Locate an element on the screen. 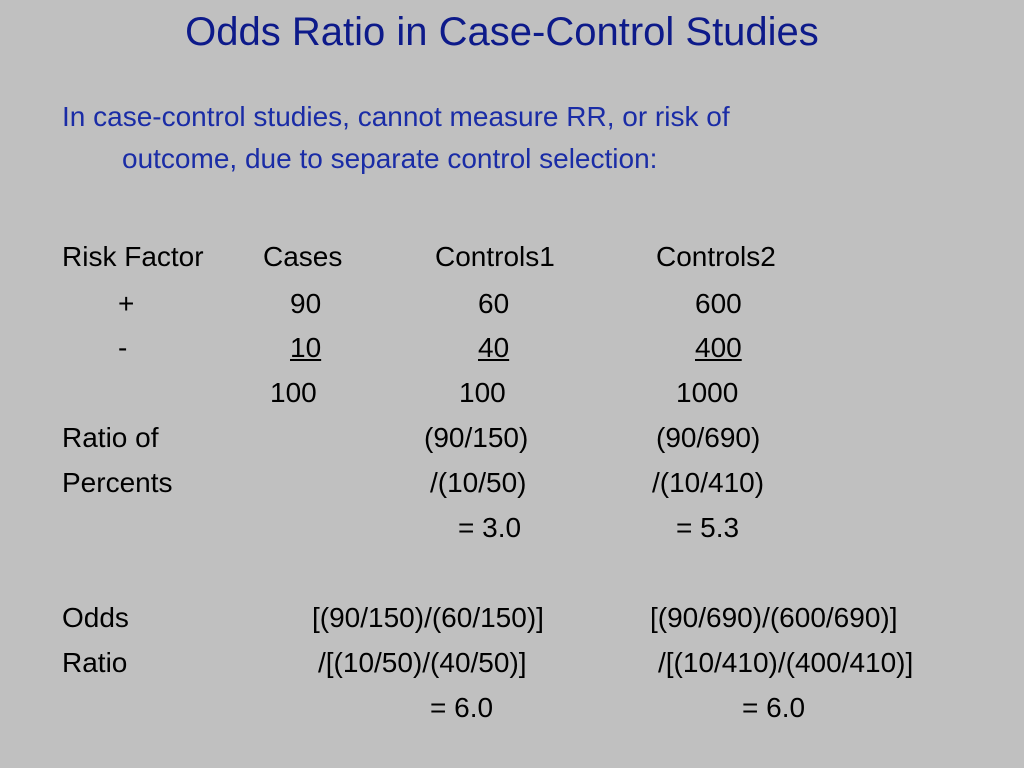  row-exposed-controls2: 600 is located at coordinates (718, 303).